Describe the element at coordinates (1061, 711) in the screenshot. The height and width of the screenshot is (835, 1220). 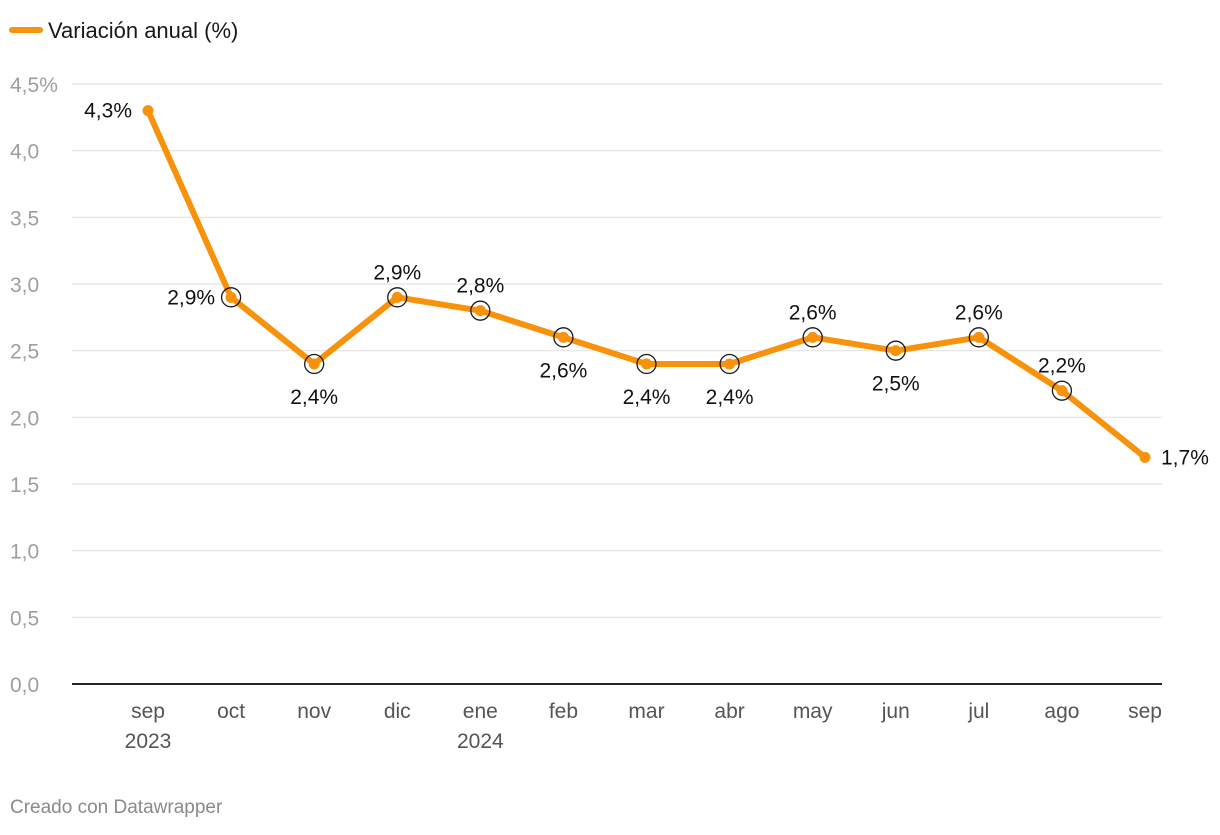
I see `x-tick-label: ago` at that location.